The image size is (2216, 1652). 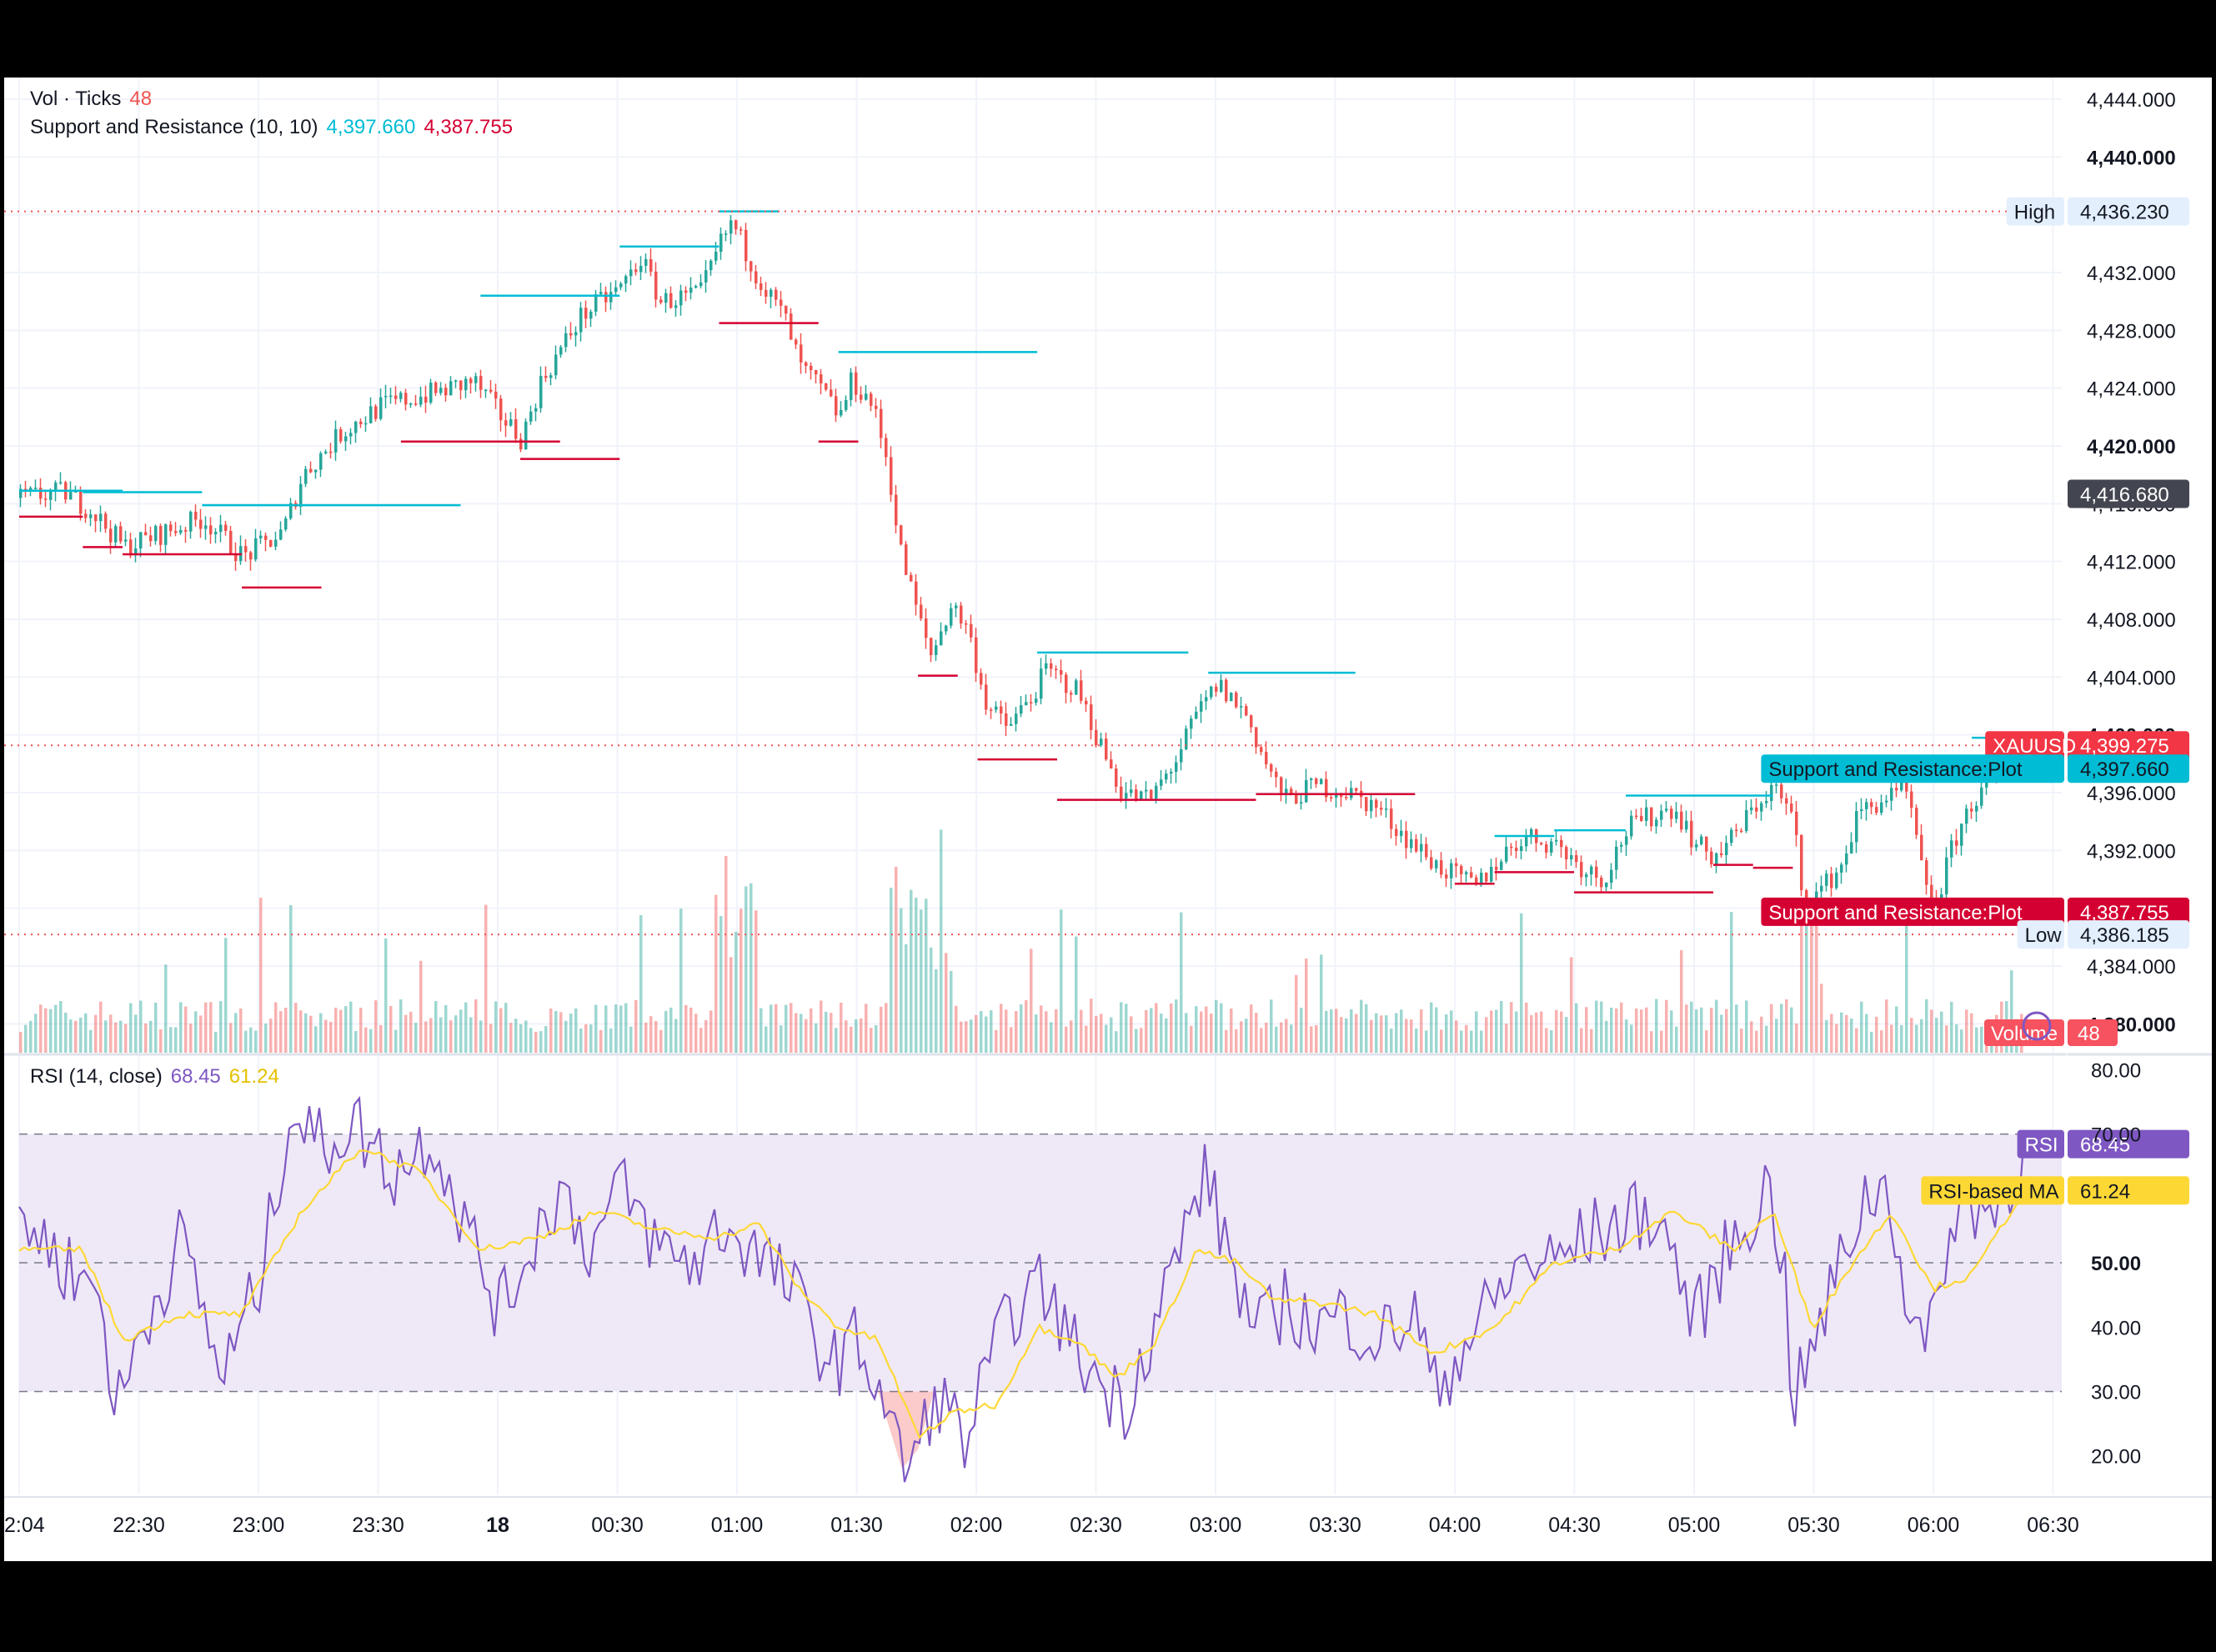 I want to click on rsi-legend: RSI (14, close) 68.45 61.24, so click(x=159, y=1077).